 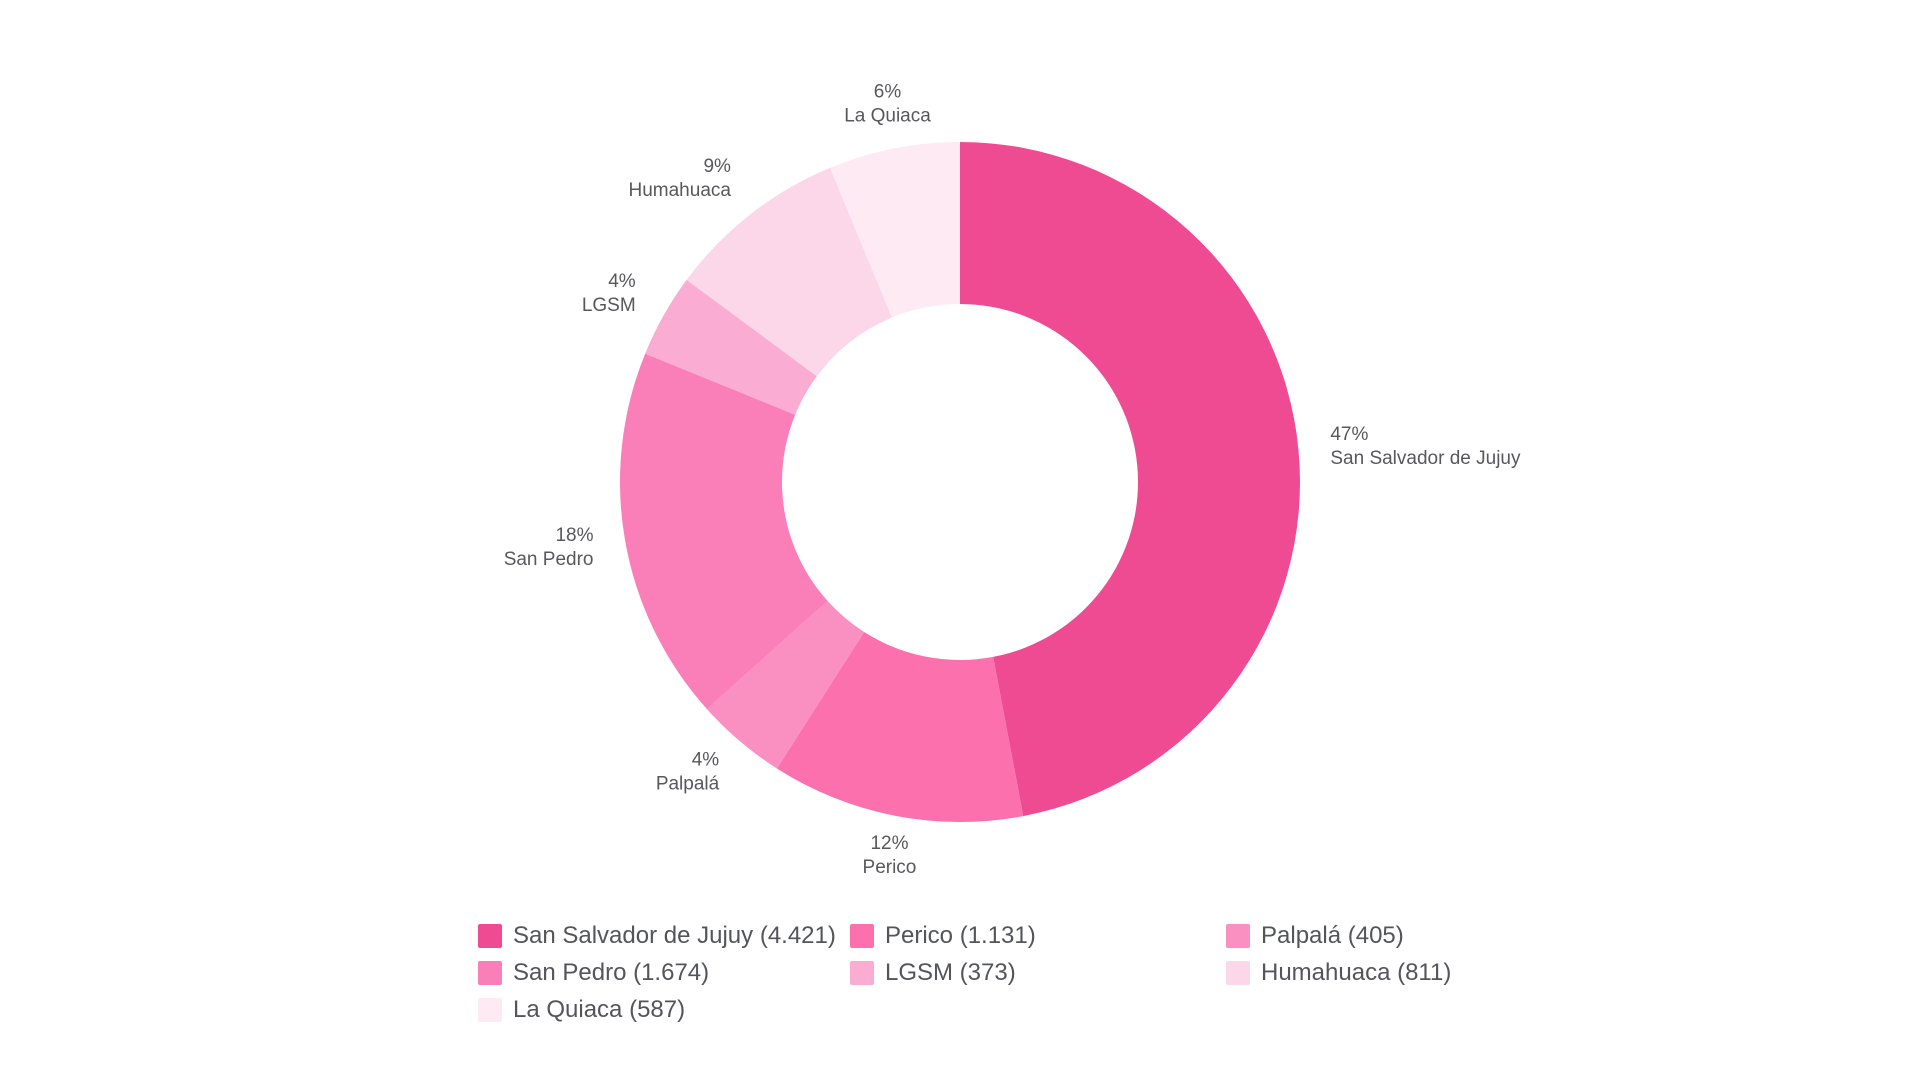 I want to click on slice-label-san-salvador-de-jujuy: 47% San Salvador de Jujuy, so click(x=1425, y=446).